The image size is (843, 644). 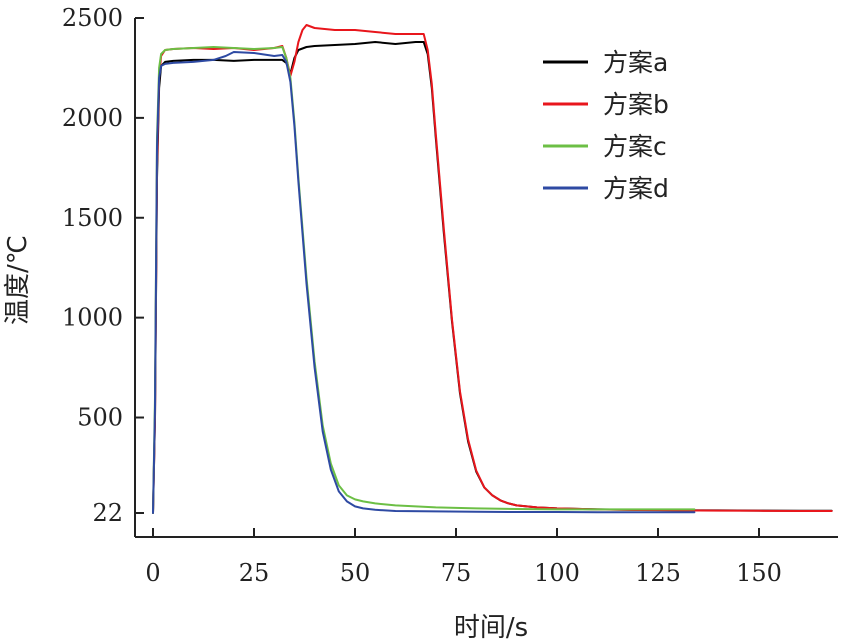 I want to click on y-tick-label: 500, so click(x=100, y=418).